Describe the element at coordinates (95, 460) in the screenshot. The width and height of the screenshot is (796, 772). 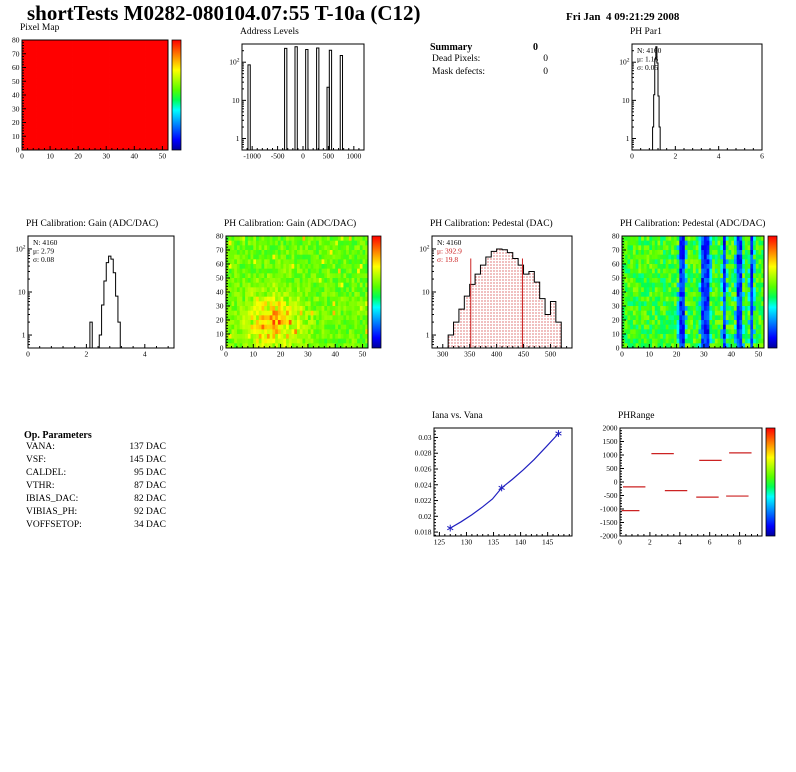
I see `op-param-row-vsf: VSF: 145 DAC` at that location.